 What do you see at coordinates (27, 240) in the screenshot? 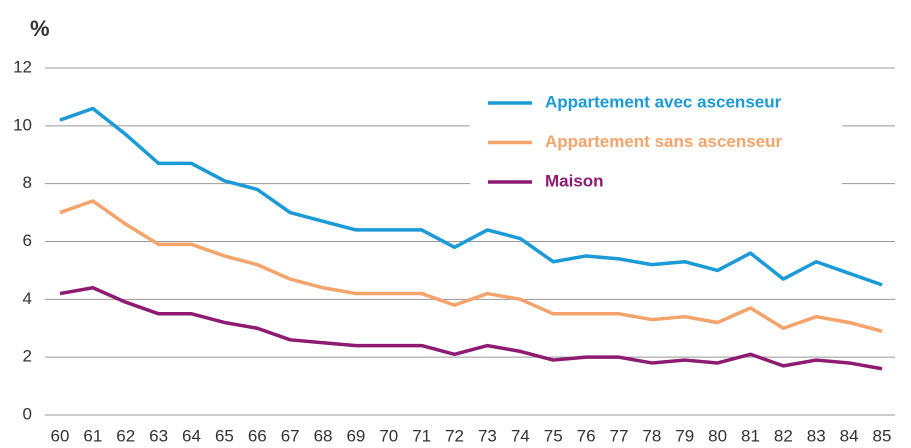
I see `y-tick-label: 6` at bounding box center [27, 240].